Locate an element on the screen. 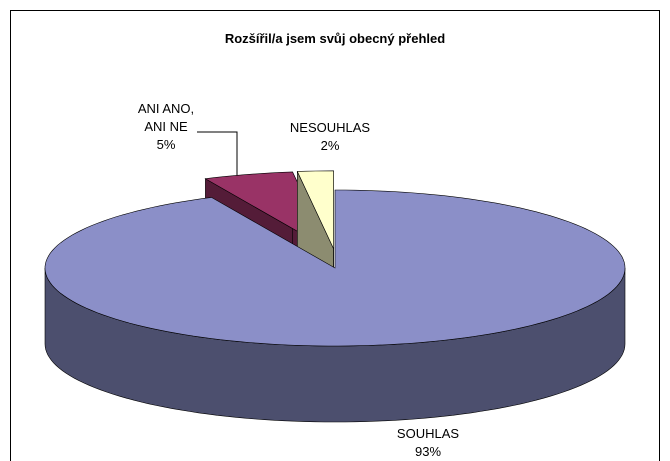 The height and width of the screenshot is (461, 670). slice-label-value: 2% is located at coordinates (330, 145).